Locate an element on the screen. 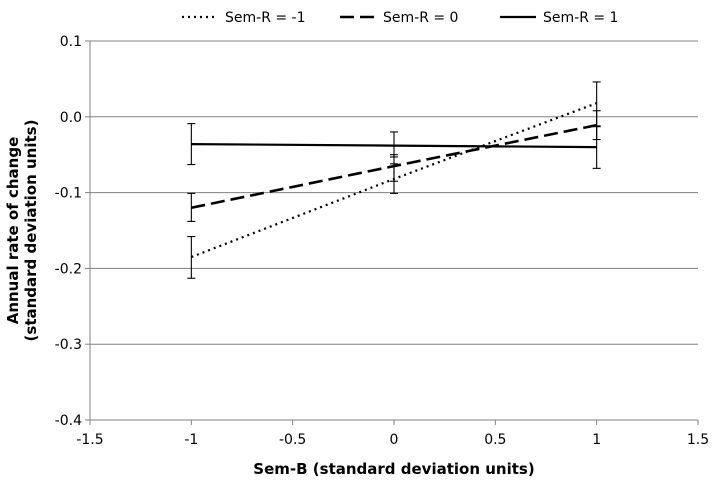 Image resolution: width=720 pixels, height=491 pixels. legend-label: Sem-R = -1 is located at coordinates (265, 18).